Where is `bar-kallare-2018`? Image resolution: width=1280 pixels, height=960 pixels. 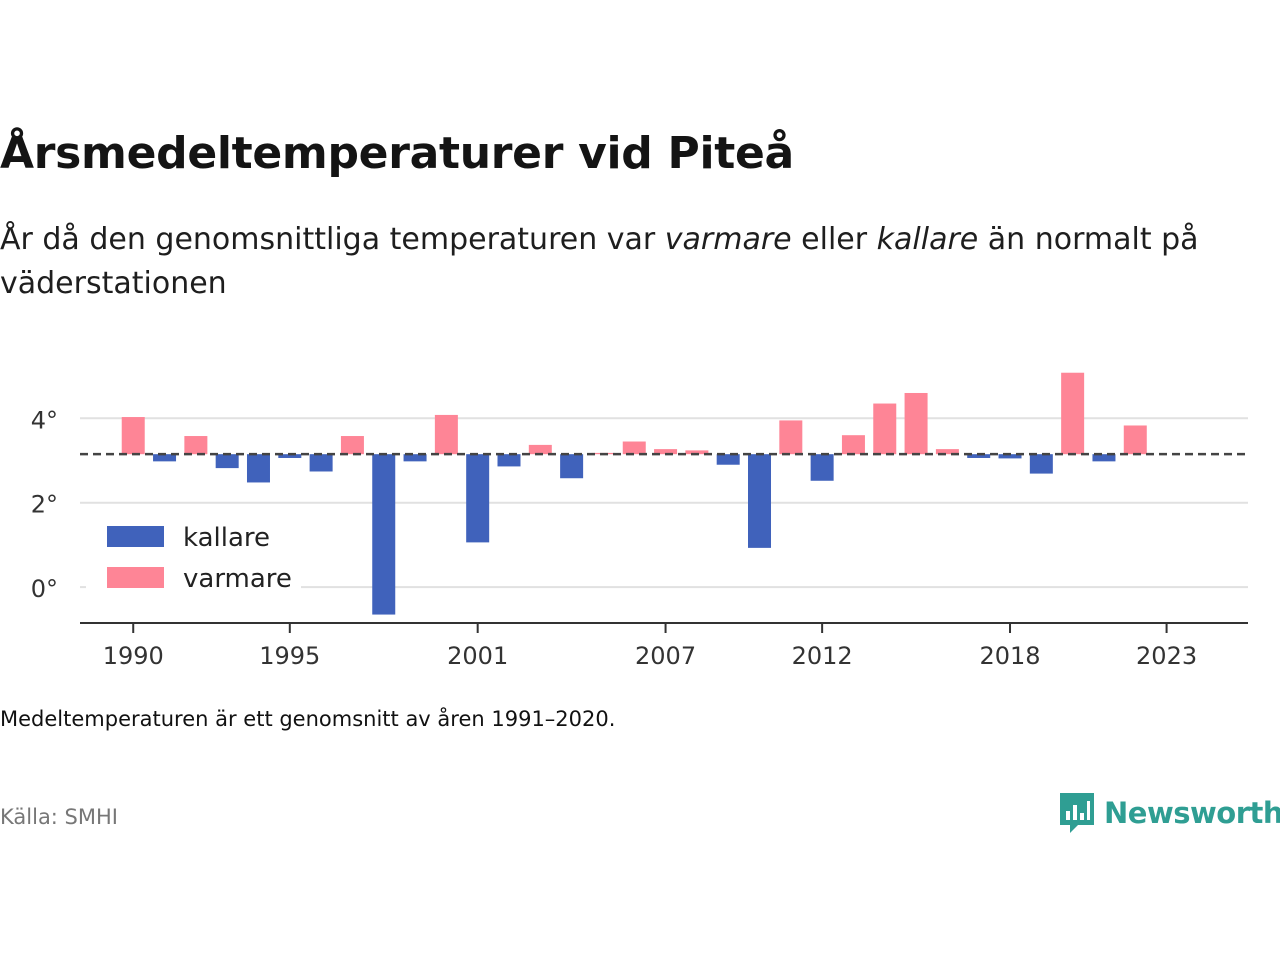
bar-kallare-2018 is located at coordinates (1010, 456).